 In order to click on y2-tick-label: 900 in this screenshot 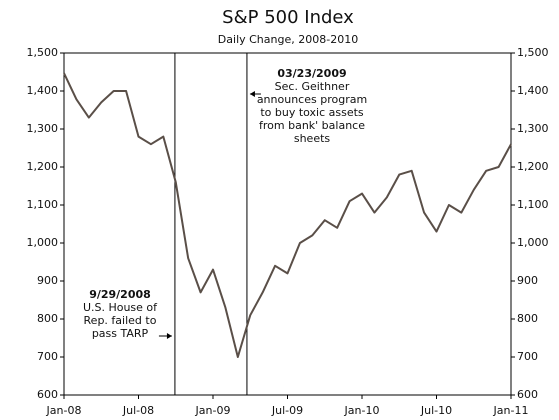, I will do `click(527, 280)`.